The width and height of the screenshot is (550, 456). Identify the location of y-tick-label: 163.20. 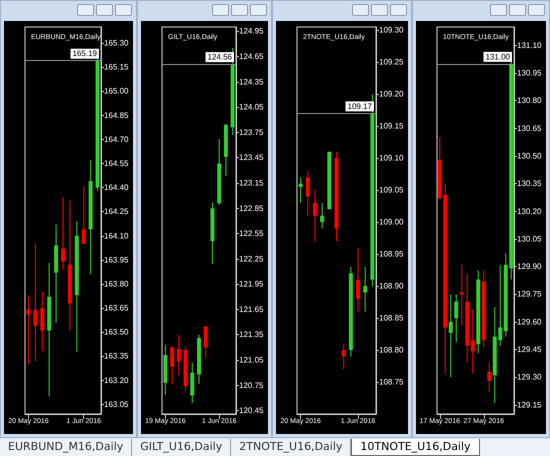
(117, 380).